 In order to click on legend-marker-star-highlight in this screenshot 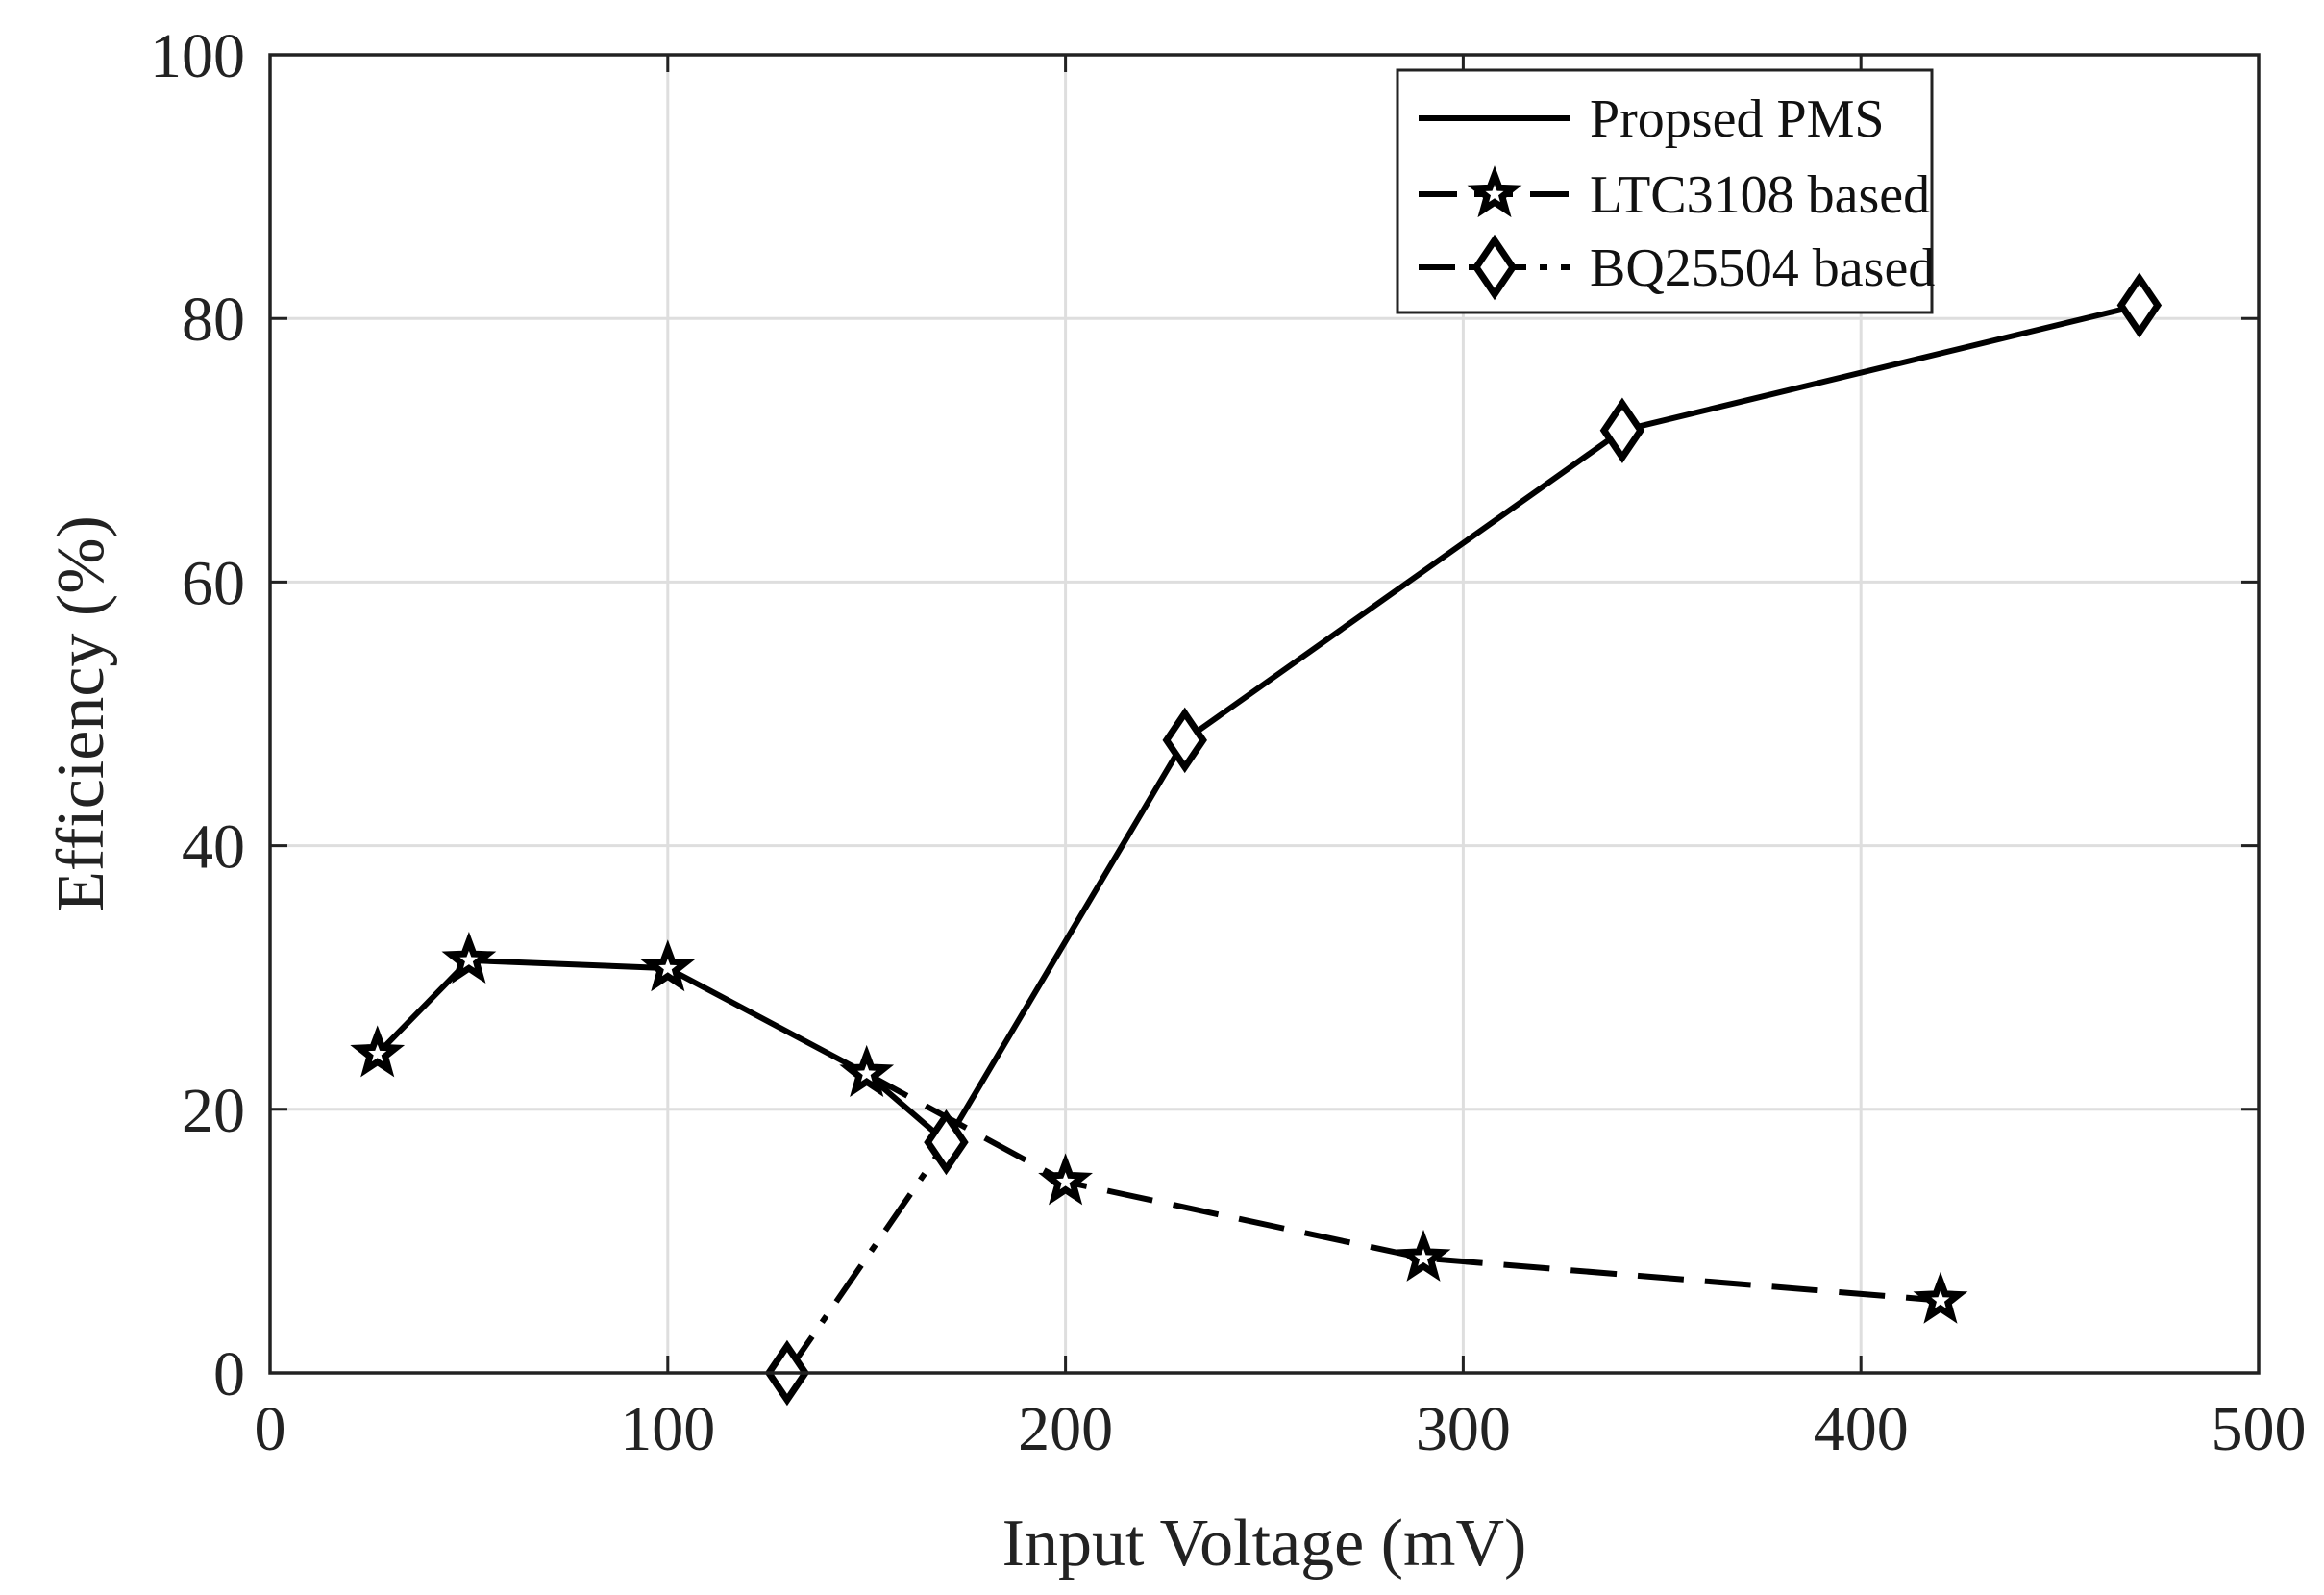, I will do `click(1494, 194)`.